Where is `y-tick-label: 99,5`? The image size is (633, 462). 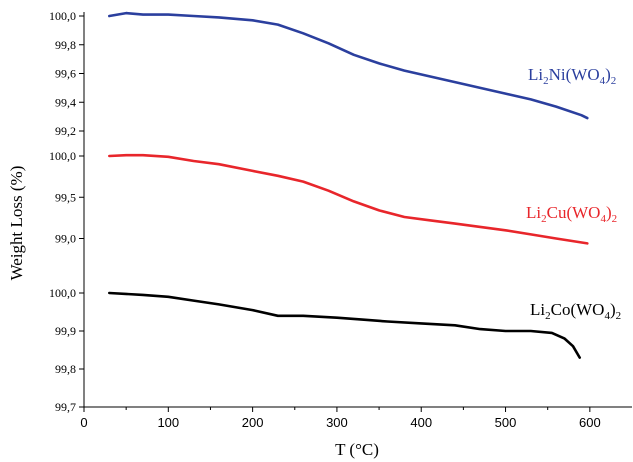
y-tick-label: 99,5 is located at coordinates (65, 197).